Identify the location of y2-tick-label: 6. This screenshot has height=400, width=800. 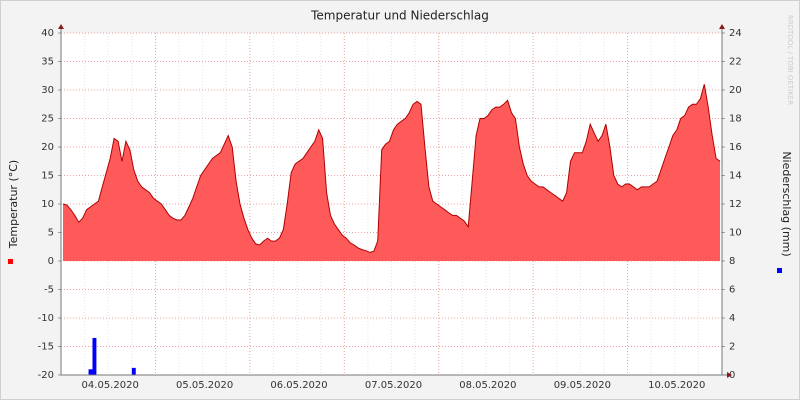
(732, 290).